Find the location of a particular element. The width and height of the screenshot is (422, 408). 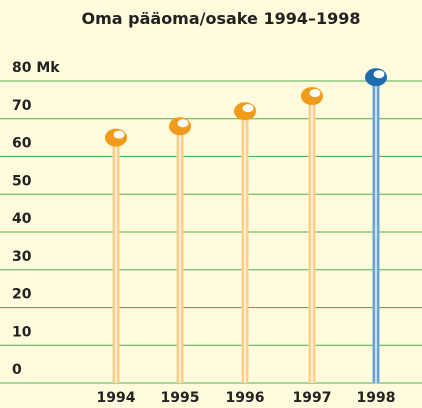

chart-title: Oma pääoma/osake 1994–1998 is located at coordinates (221, 18).